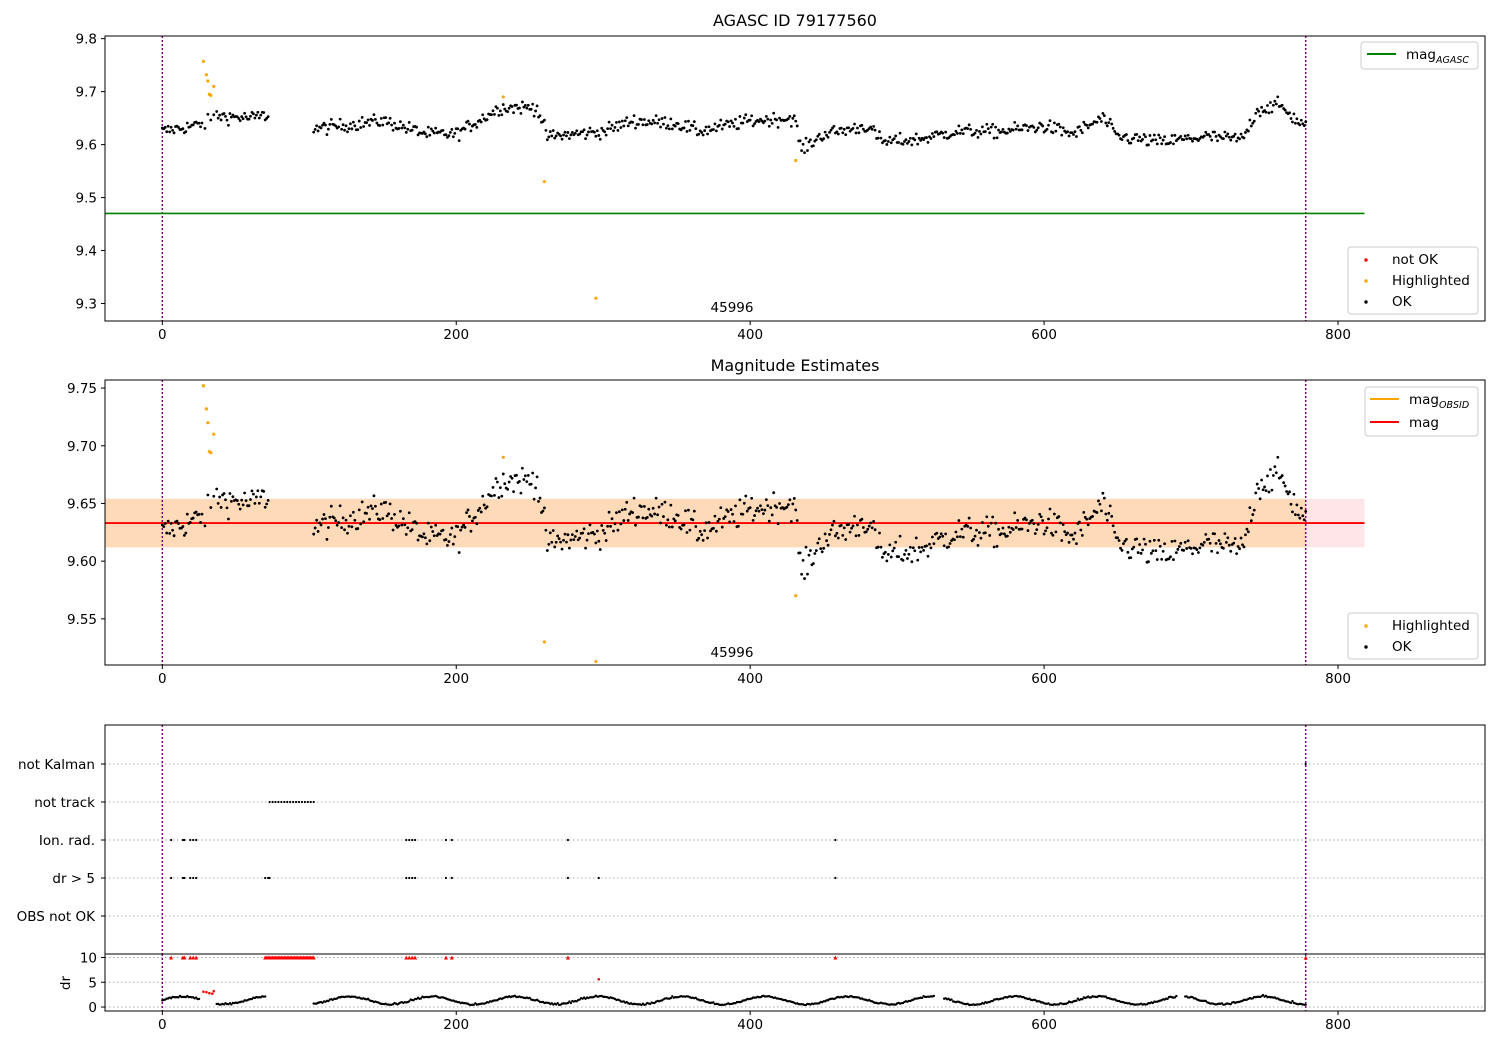 This screenshot has width=1500, height=1050. I want to click on category-label: OBS not OK, so click(57, 917).